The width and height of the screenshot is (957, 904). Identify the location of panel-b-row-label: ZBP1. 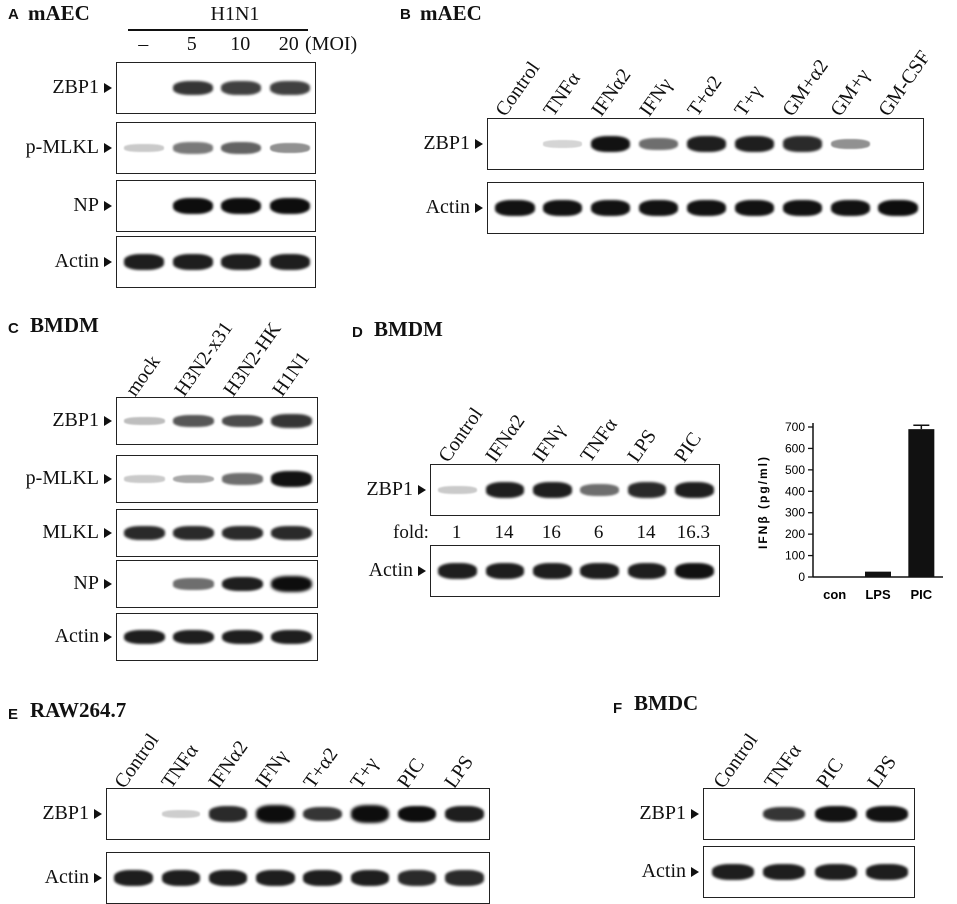
(445, 143).